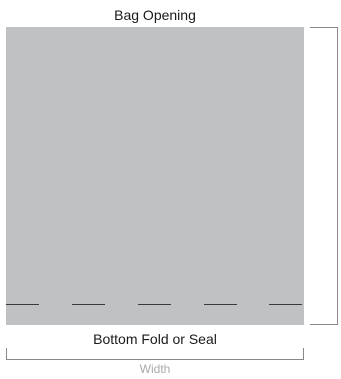 This screenshot has height=379, width=341. Describe the element at coordinates (155, 339) in the screenshot. I see `bottom-fold-label: Bottom Fold or Seal` at that location.